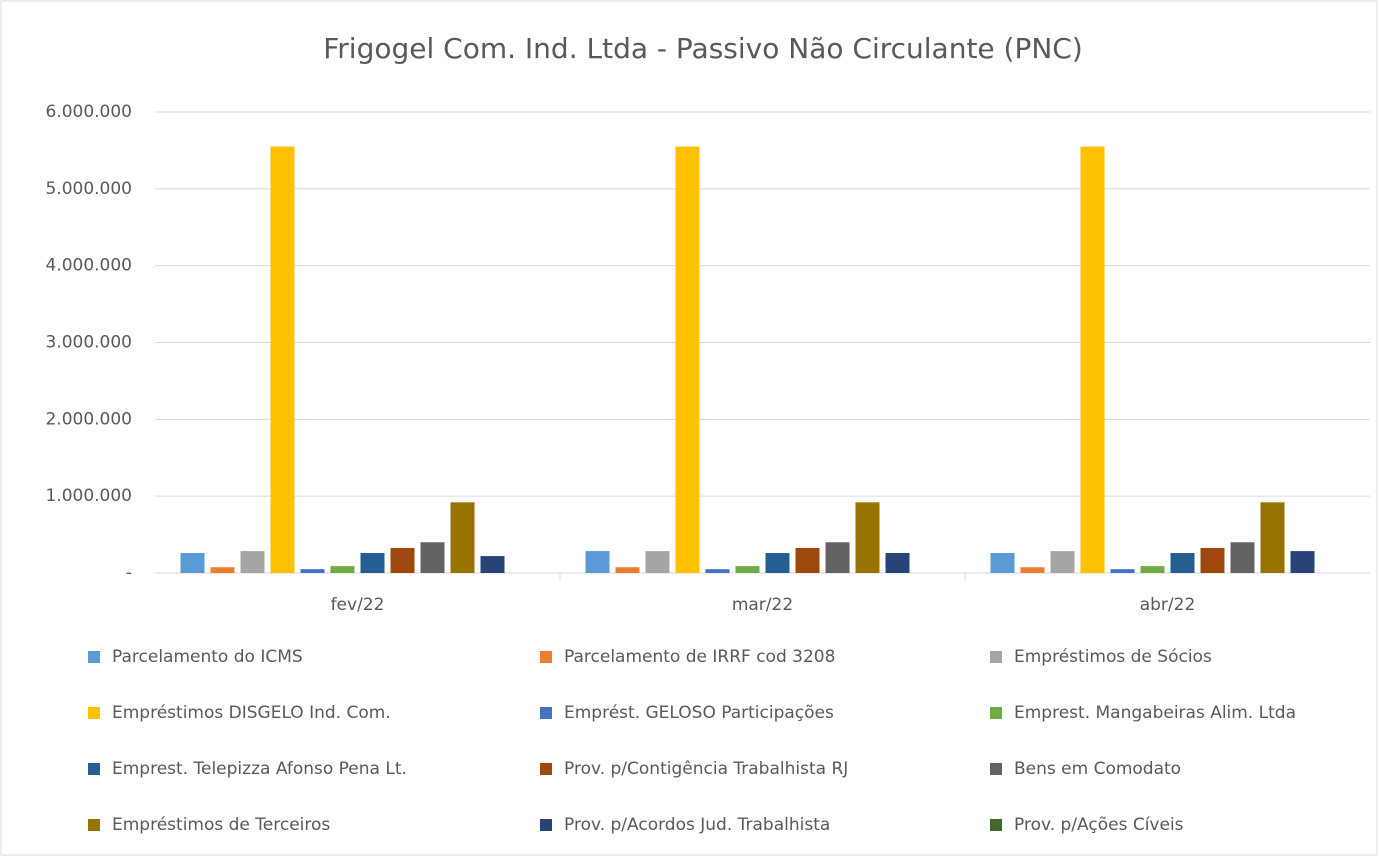 The image size is (1380, 858). Describe the element at coordinates (1099, 825) in the screenshot. I see `legend-label: Prov. p/Ações Cíveis` at that location.